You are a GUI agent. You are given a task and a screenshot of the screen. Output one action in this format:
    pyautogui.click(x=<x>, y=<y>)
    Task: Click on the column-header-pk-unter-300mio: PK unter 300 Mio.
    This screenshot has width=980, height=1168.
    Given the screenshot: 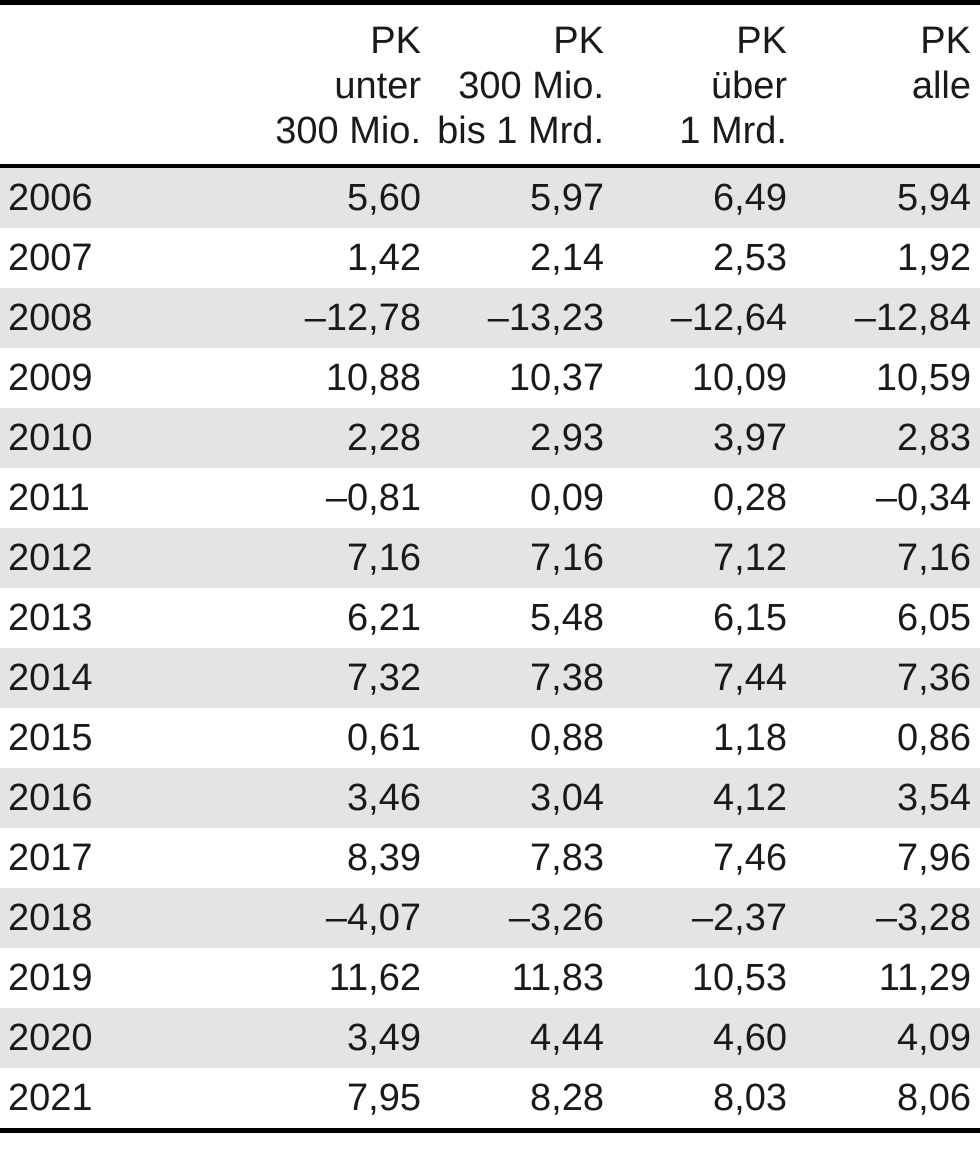 What is the action you would take?
    pyautogui.click(x=338, y=85)
    